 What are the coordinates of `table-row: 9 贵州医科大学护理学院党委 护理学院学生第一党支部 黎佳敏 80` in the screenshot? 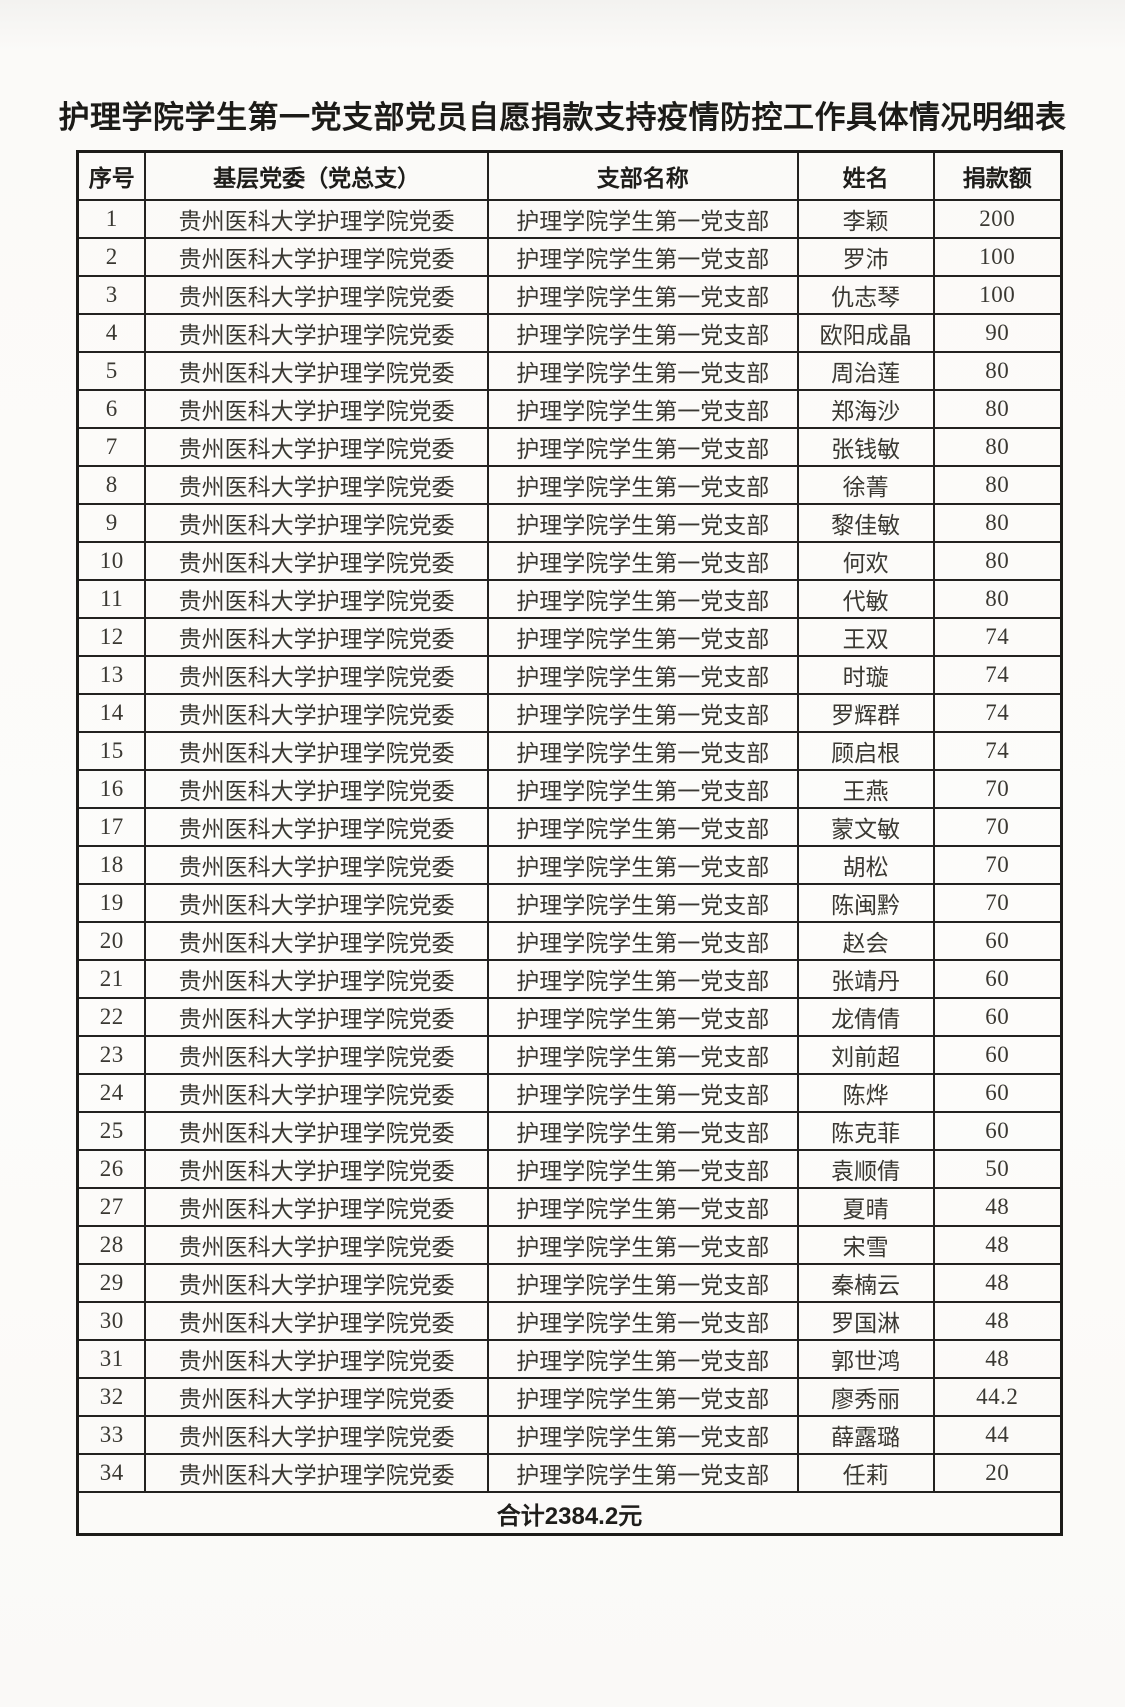 It's located at (569, 523).